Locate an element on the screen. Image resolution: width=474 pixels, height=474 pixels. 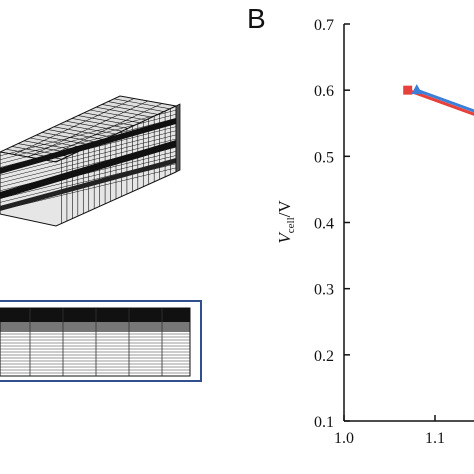
y-tick-label: 0.6 is located at coordinates (324, 91).